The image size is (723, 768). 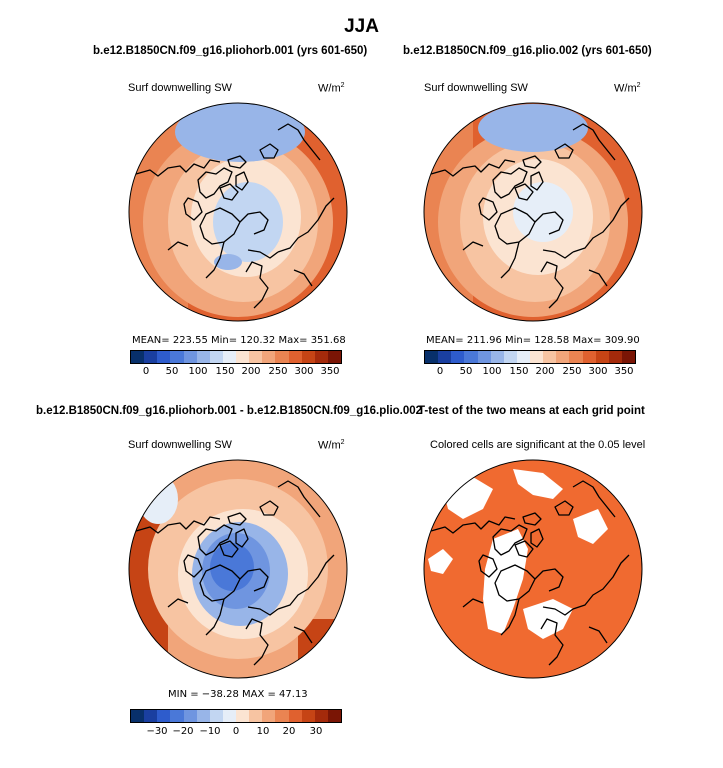 What do you see at coordinates (198, 371) in the screenshot?
I see `cb1-label: 100` at bounding box center [198, 371].